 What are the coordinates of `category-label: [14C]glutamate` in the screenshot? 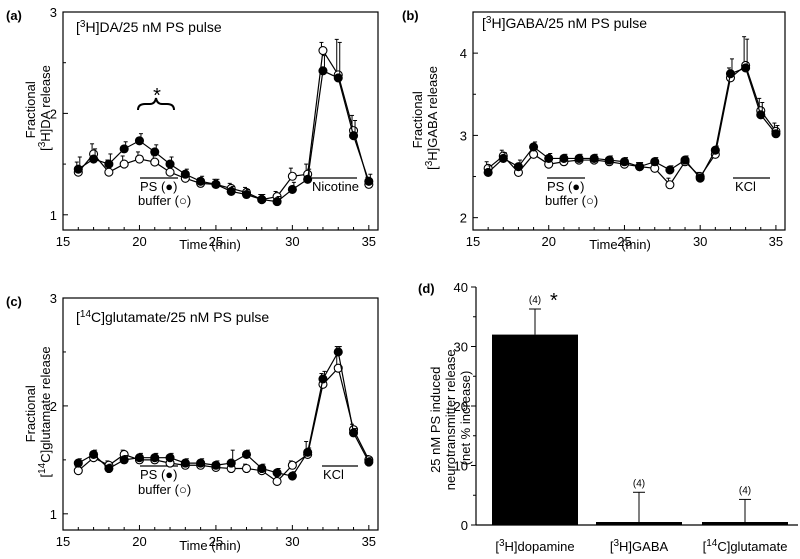 It's located at (745, 546).